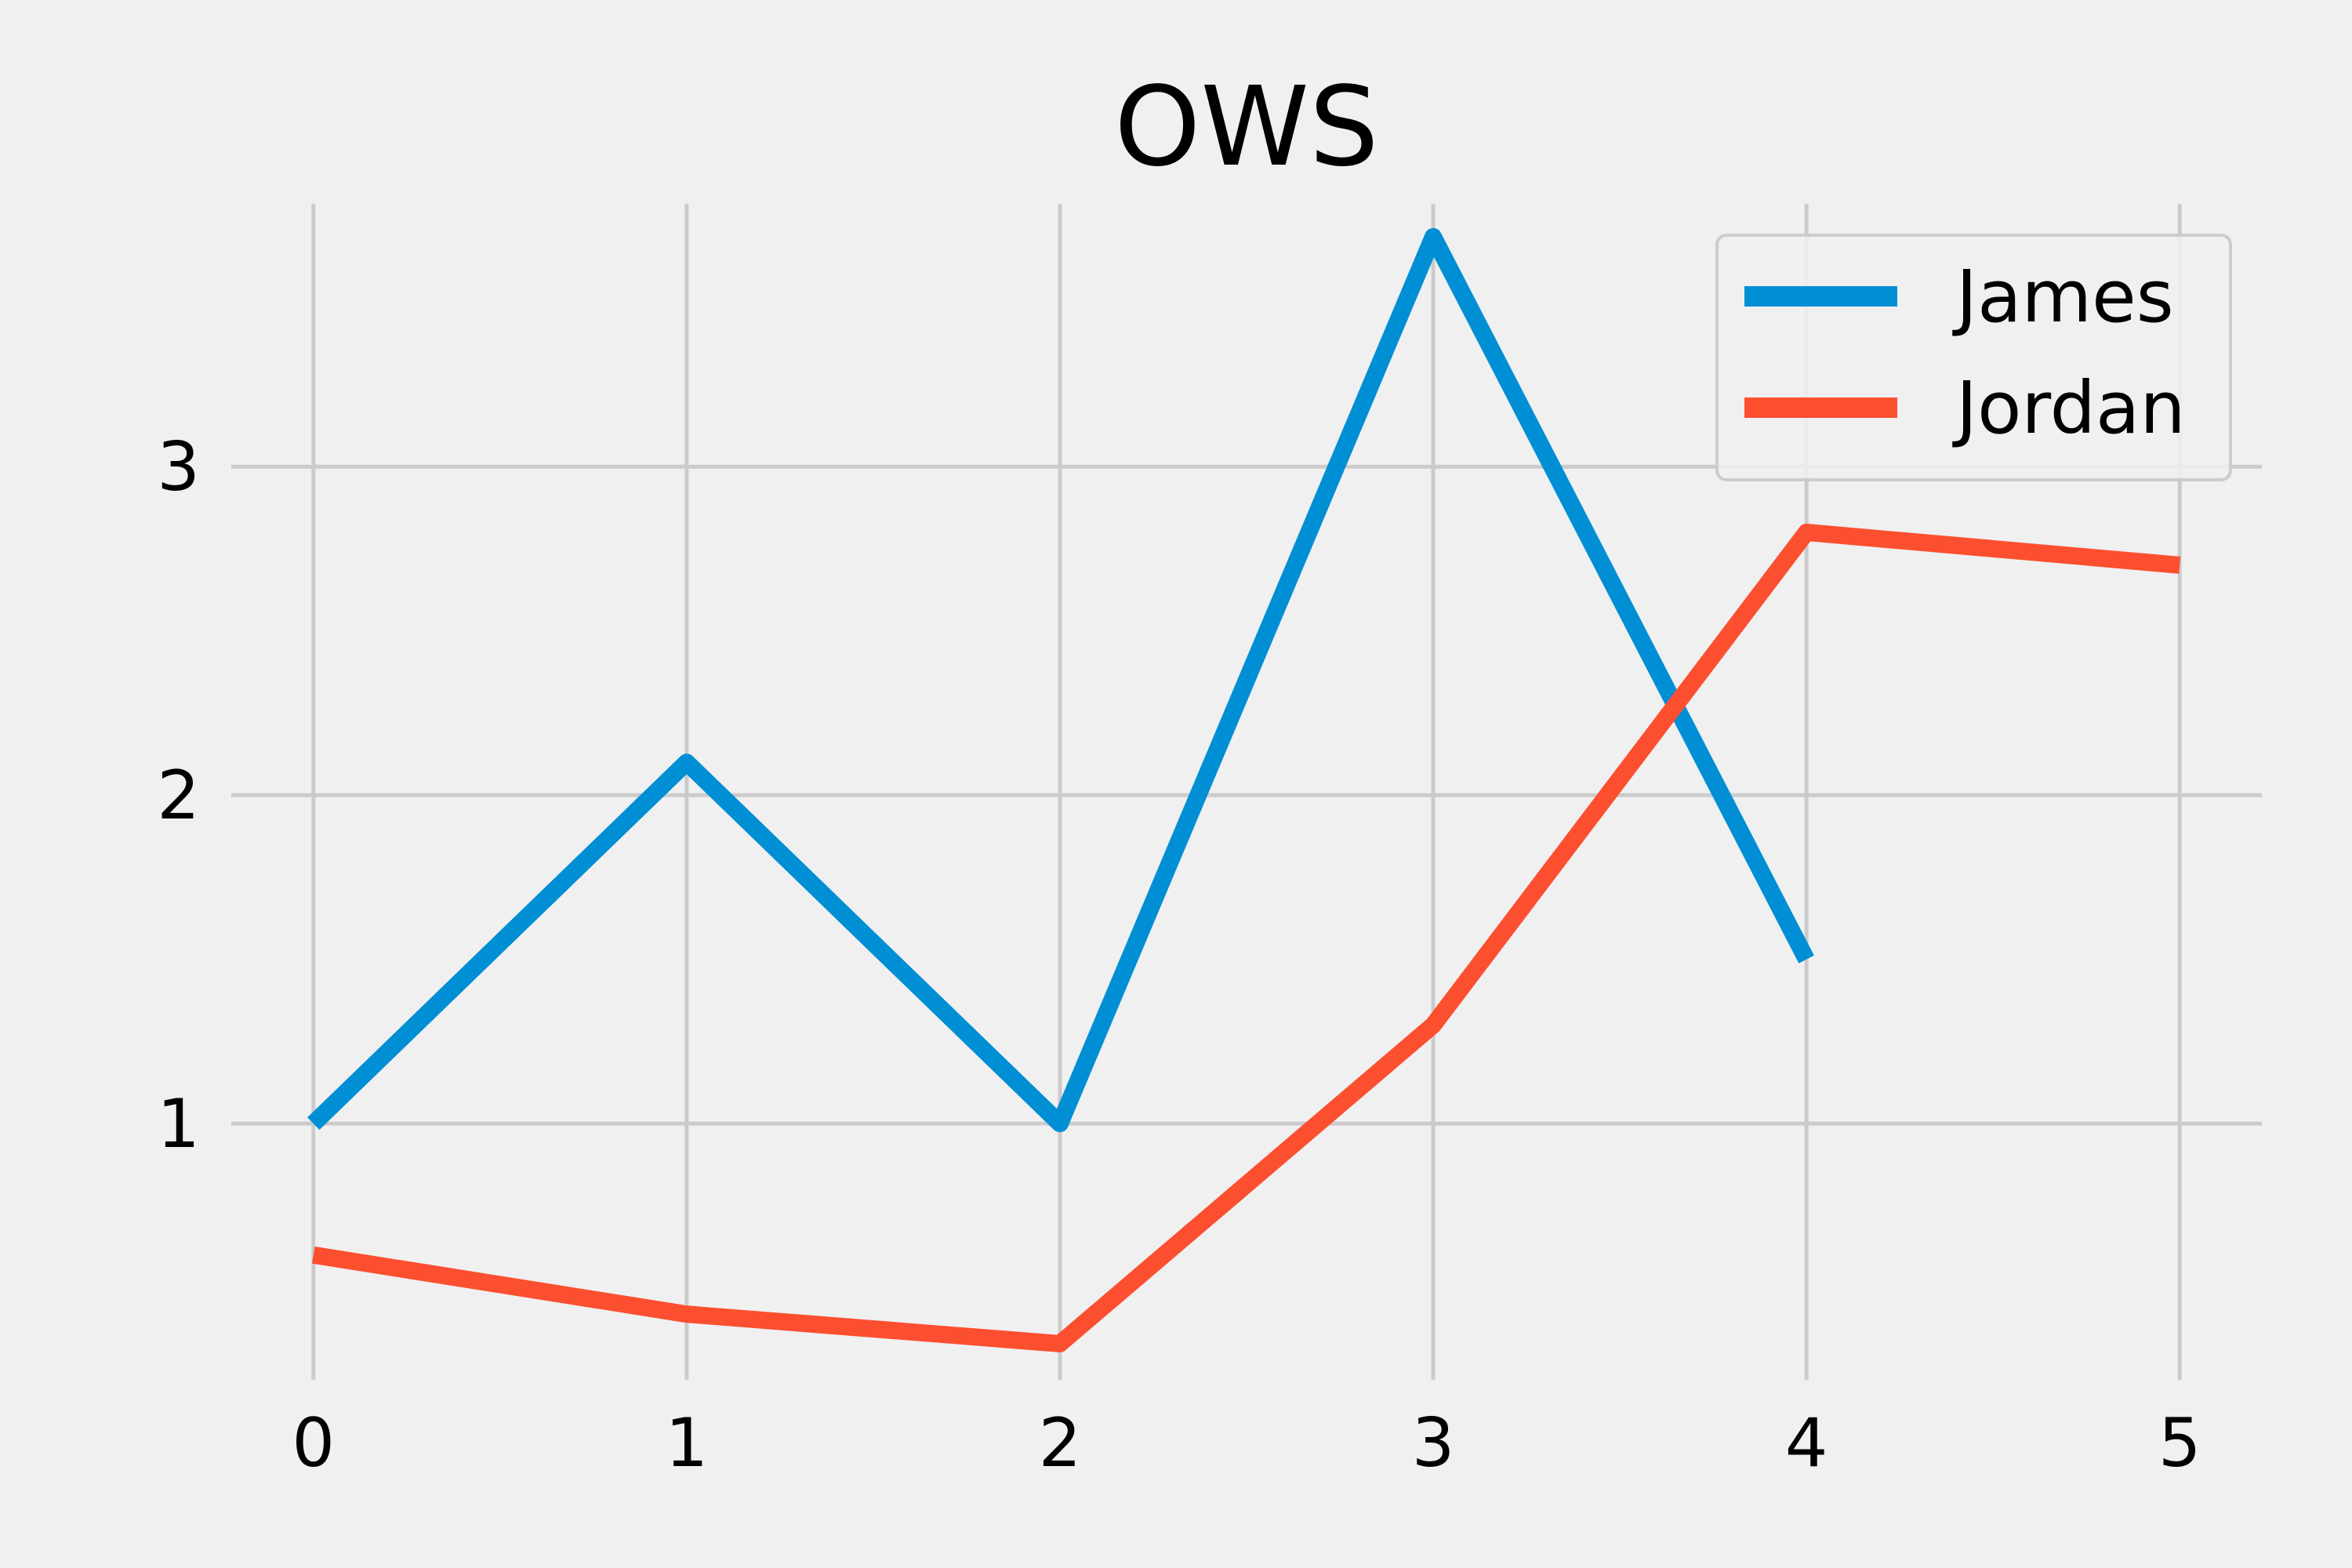 The image size is (2352, 1568). Describe the element at coordinates (686, 1443) in the screenshot. I see `x-tick-label: 1` at that location.